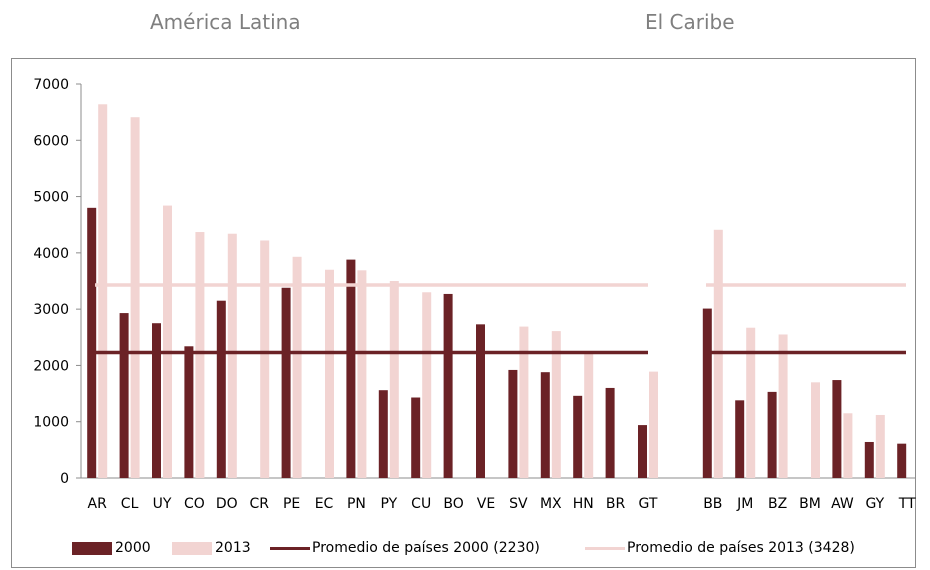 The width and height of the screenshot is (930, 570). Describe the element at coordinates (426, 548) in the screenshot. I see `legend-label-avg-2000: Promedio de países 2000 (2230)` at that location.